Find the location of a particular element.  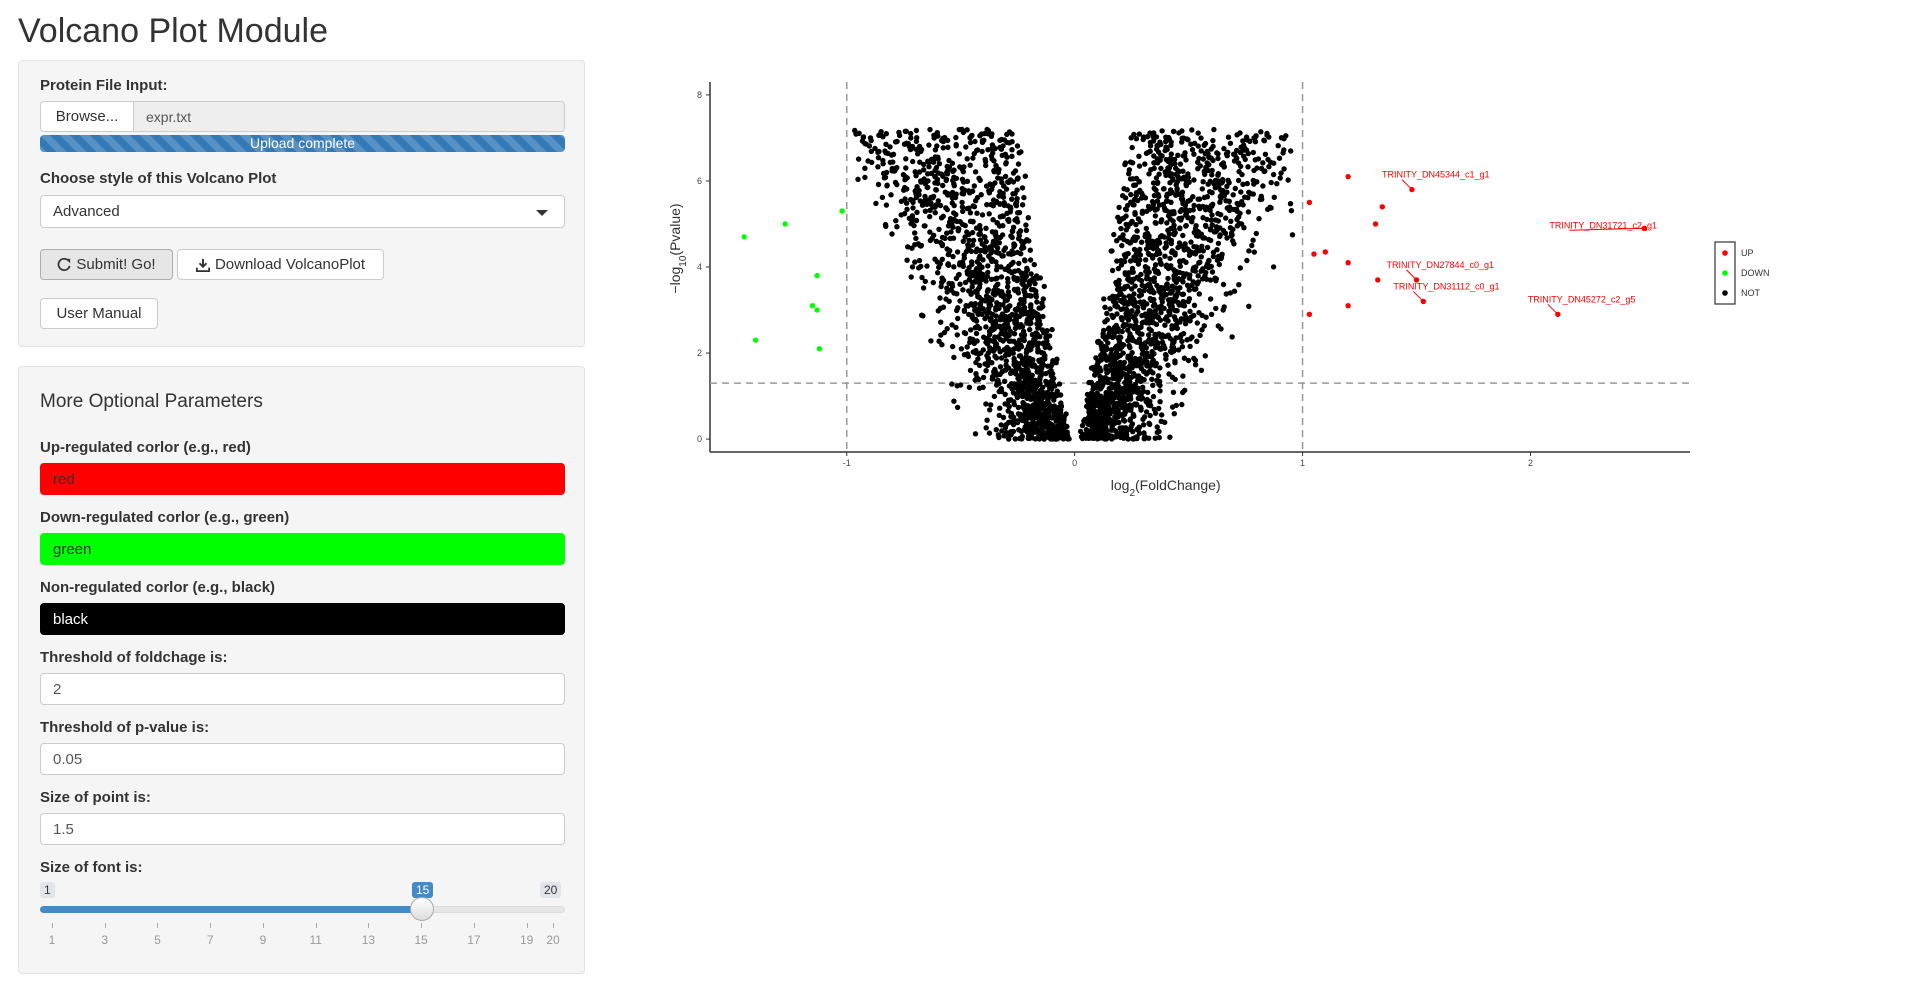

x-tick-label: 1 is located at coordinates (1302, 463).